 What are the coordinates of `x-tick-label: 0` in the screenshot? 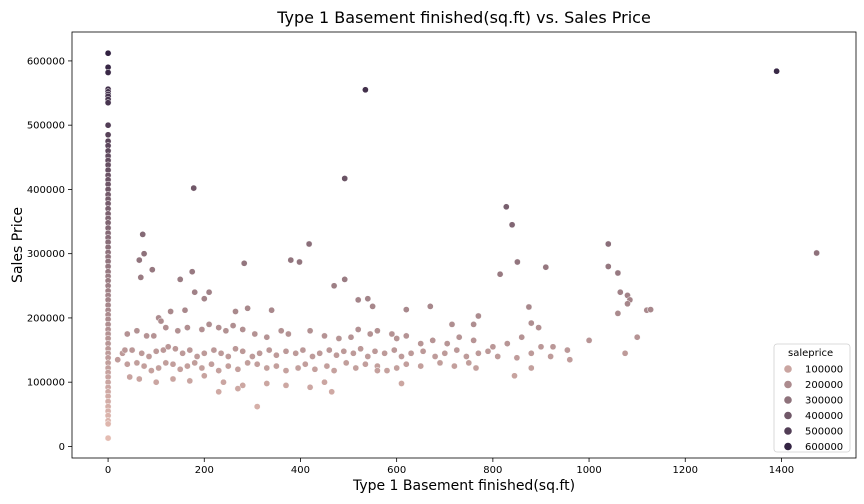 It's located at (108, 470).